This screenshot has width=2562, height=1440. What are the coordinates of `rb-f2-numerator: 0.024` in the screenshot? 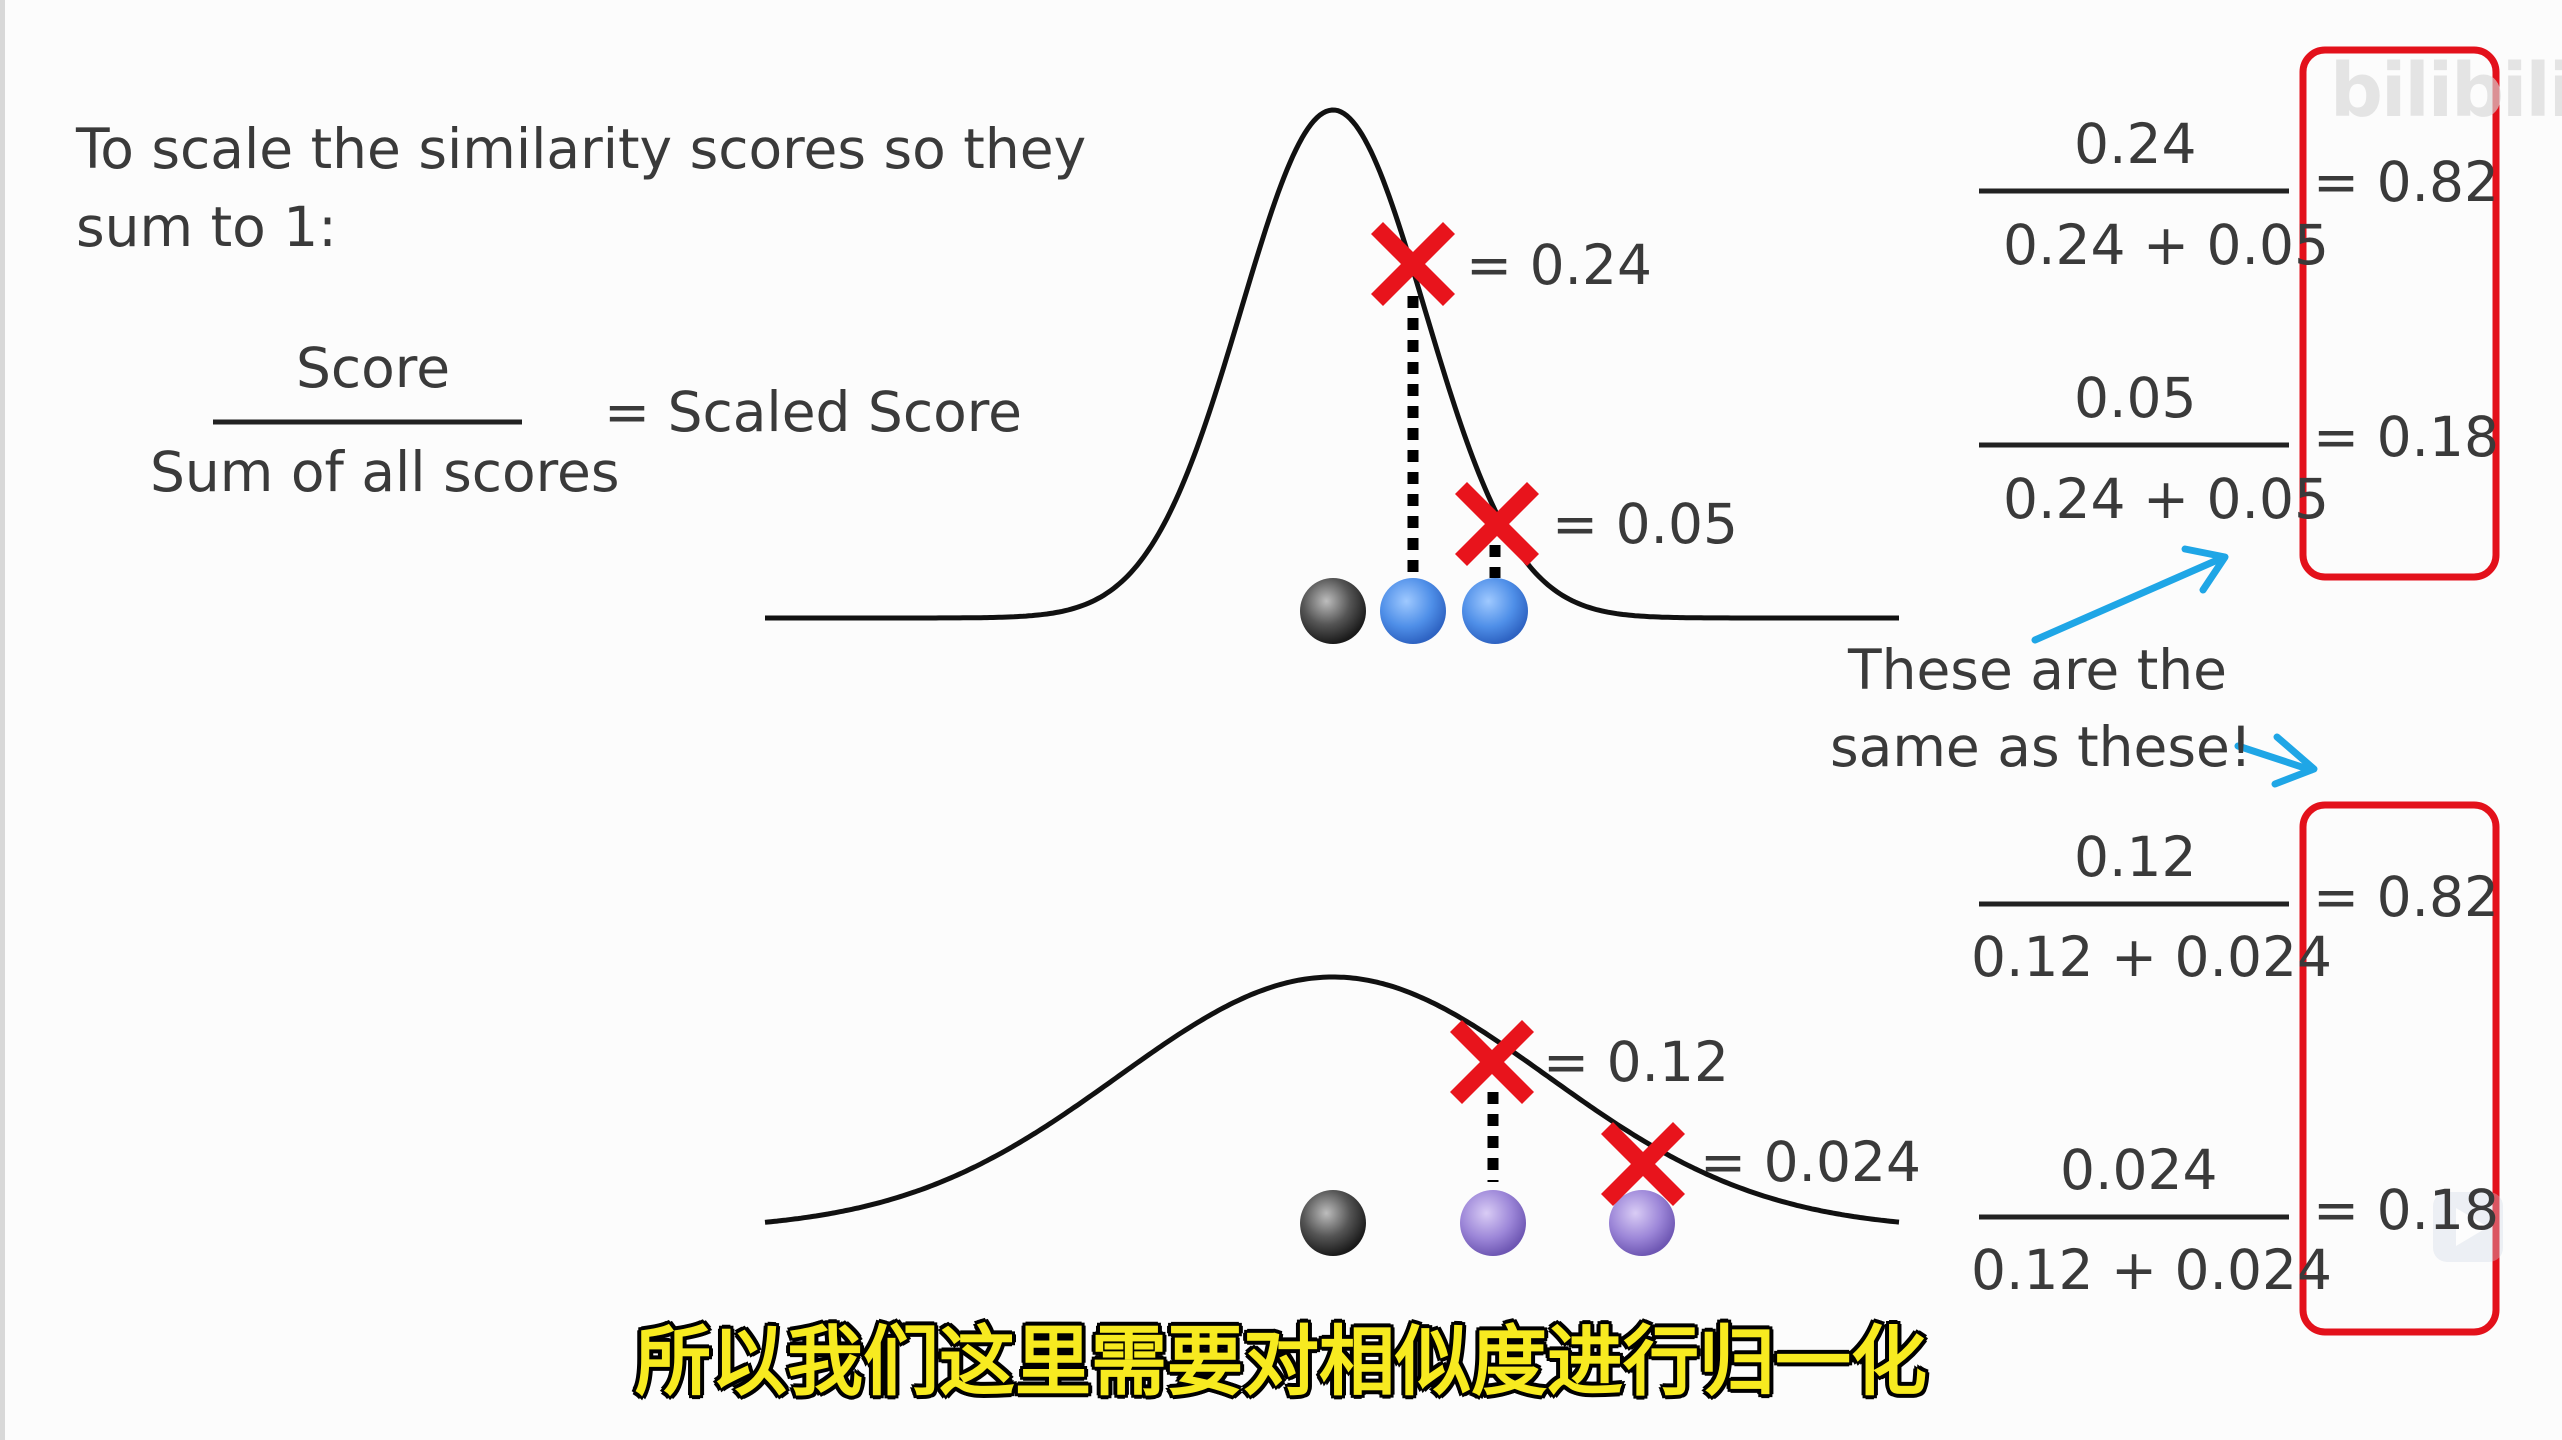 It's located at (2139, 1170).